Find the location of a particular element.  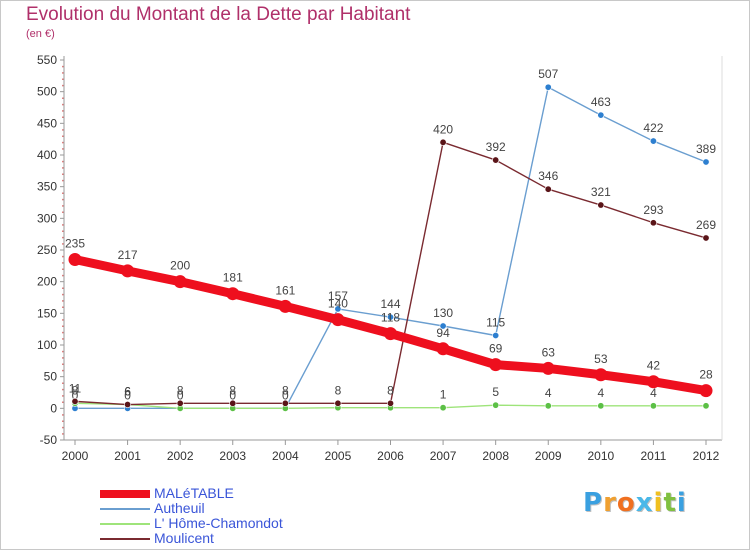

y-tick-label: 350 is located at coordinates (47, 187).